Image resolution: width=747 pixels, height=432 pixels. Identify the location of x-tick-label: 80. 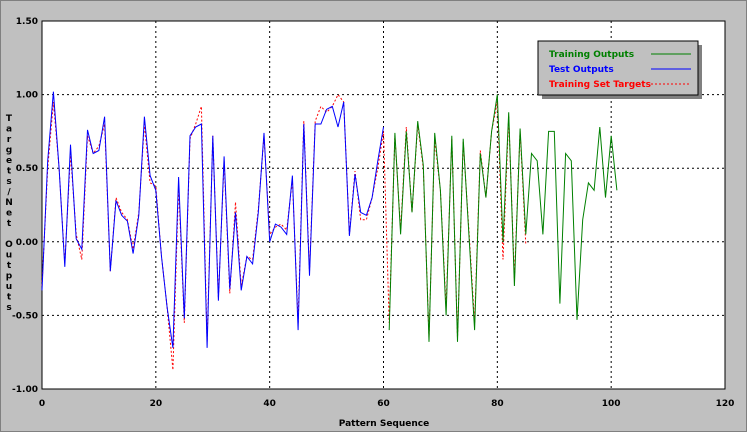
(497, 404).